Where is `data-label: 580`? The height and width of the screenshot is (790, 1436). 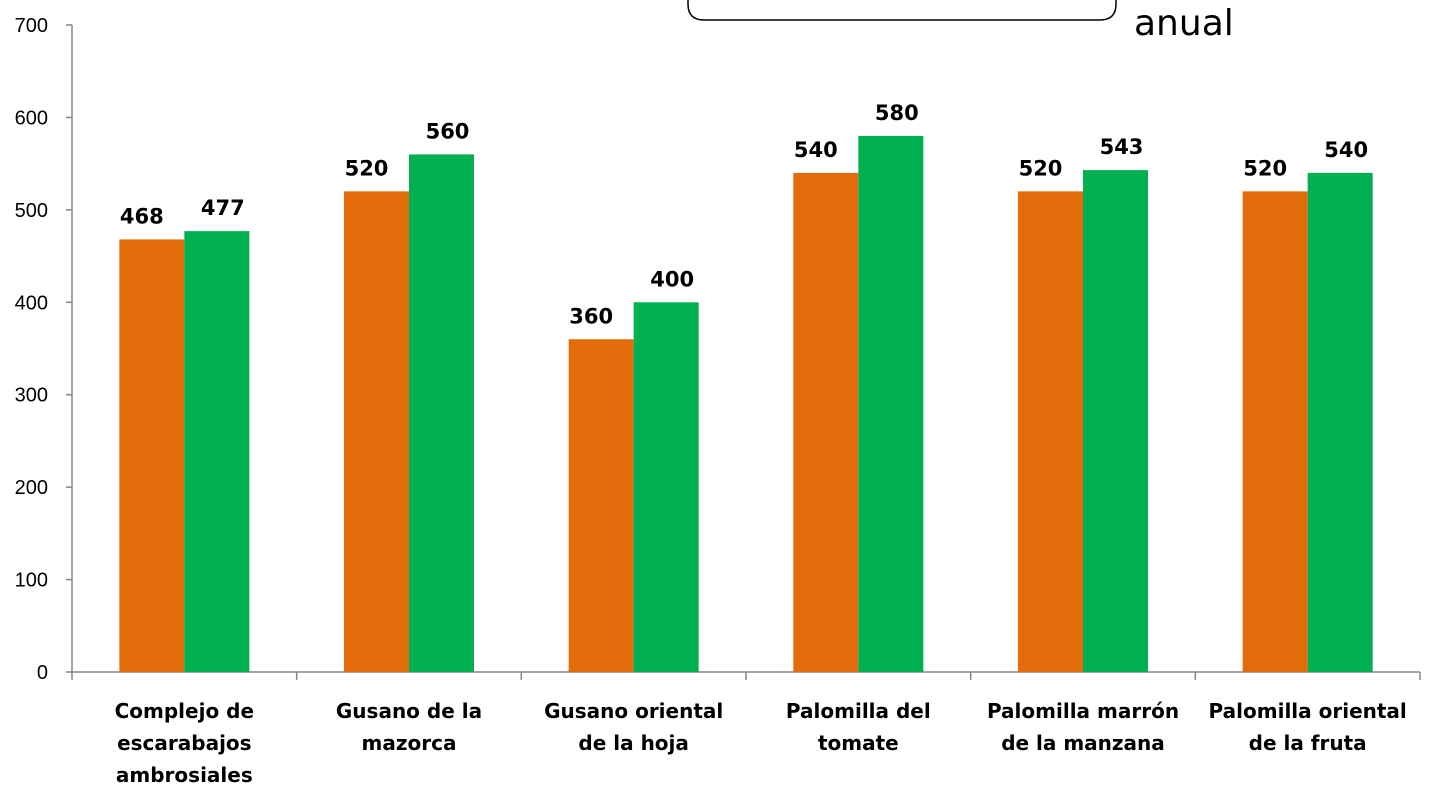 data-label: 580 is located at coordinates (897, 113).